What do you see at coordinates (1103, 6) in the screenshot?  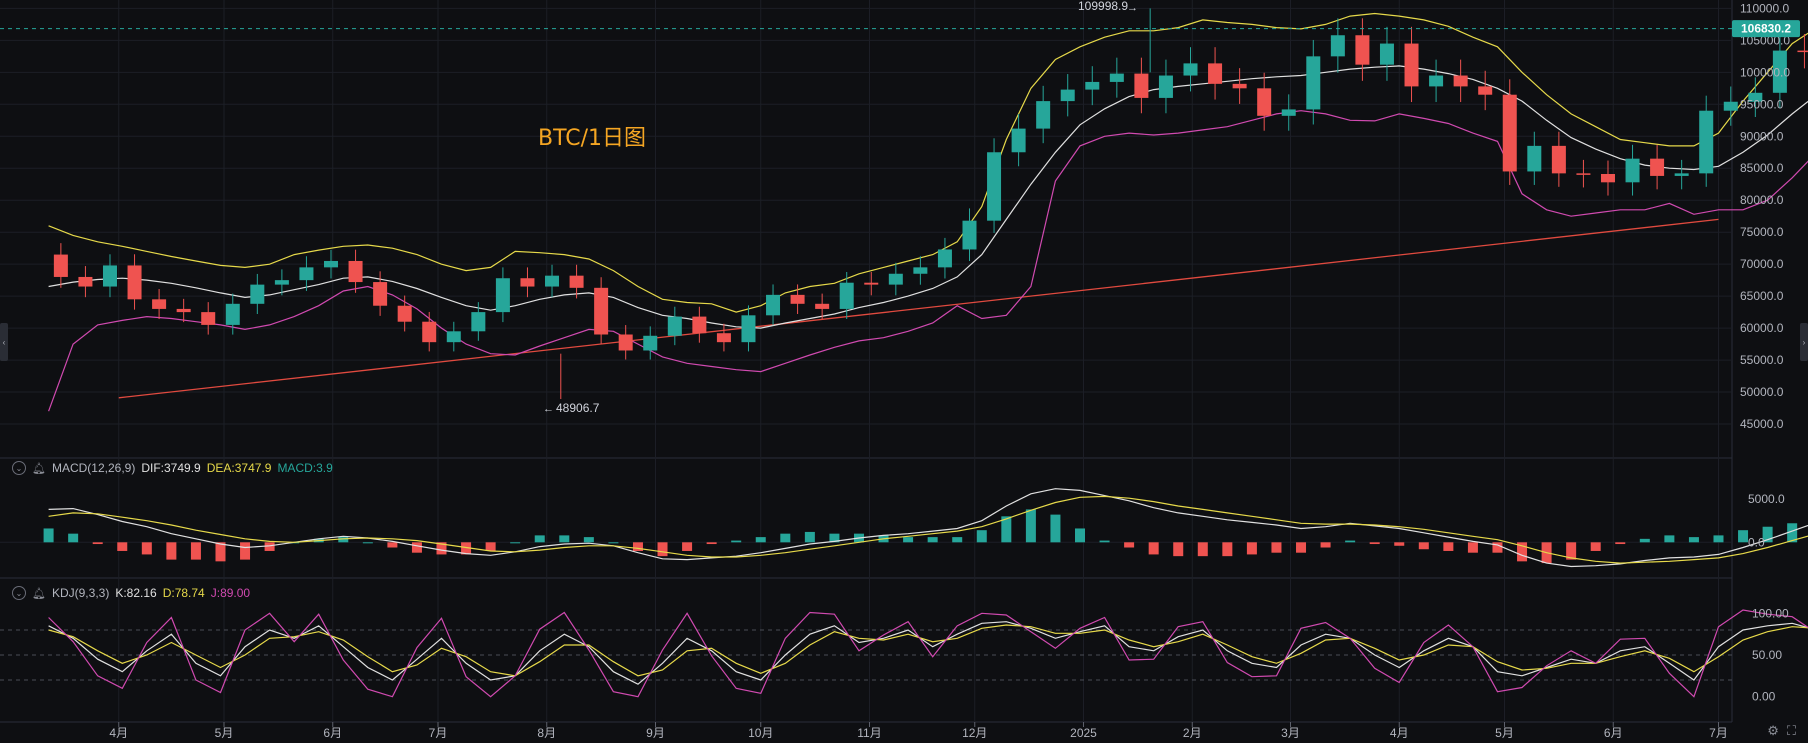 I see `high-price-label: 109998.9` at bounding box center [1103, 6].